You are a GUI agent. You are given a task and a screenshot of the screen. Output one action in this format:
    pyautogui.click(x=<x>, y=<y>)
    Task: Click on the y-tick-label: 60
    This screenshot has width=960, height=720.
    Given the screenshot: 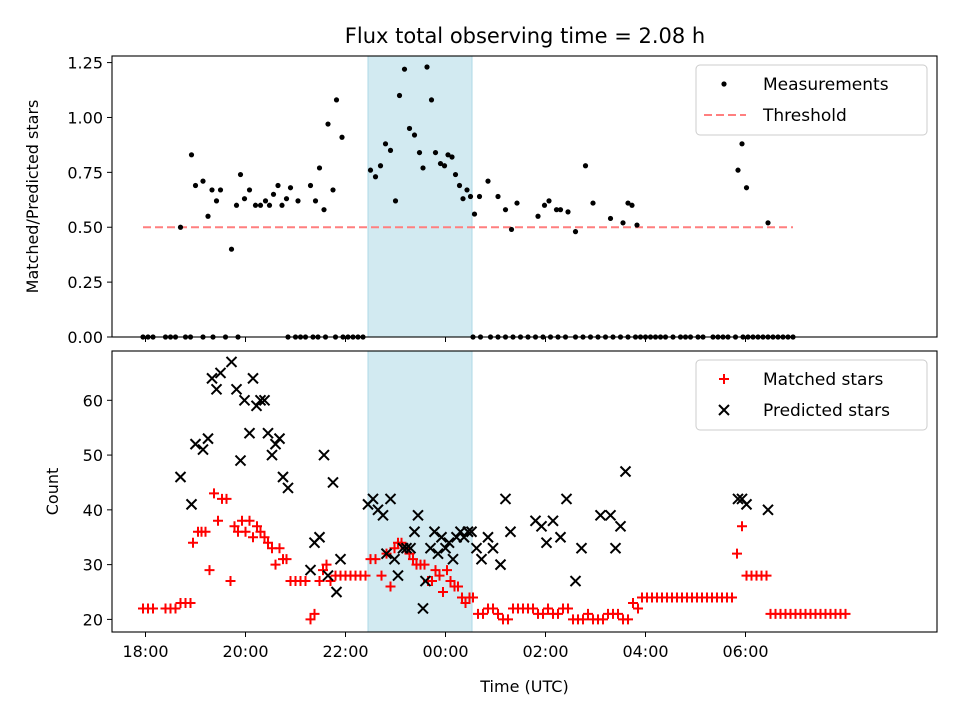 What is the action you would take?
    pyautogui.click(x=93, y=400)
    